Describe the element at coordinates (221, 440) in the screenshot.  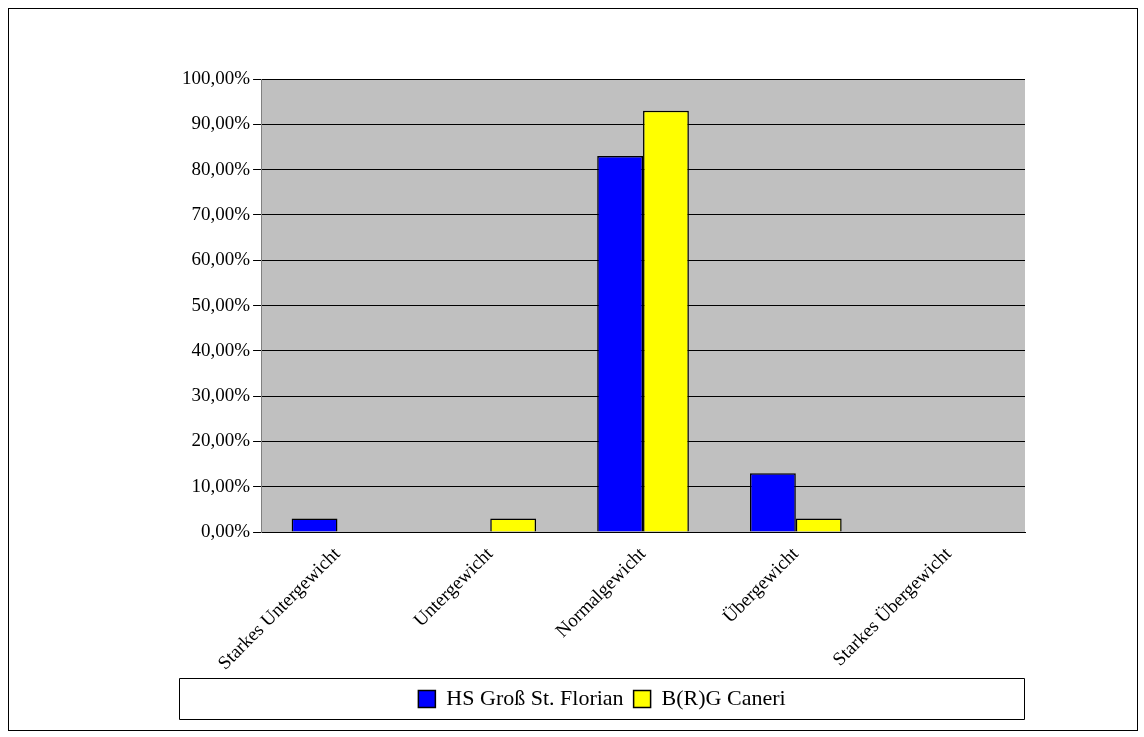
I see `y-tick-label: 20,00%` at that location.